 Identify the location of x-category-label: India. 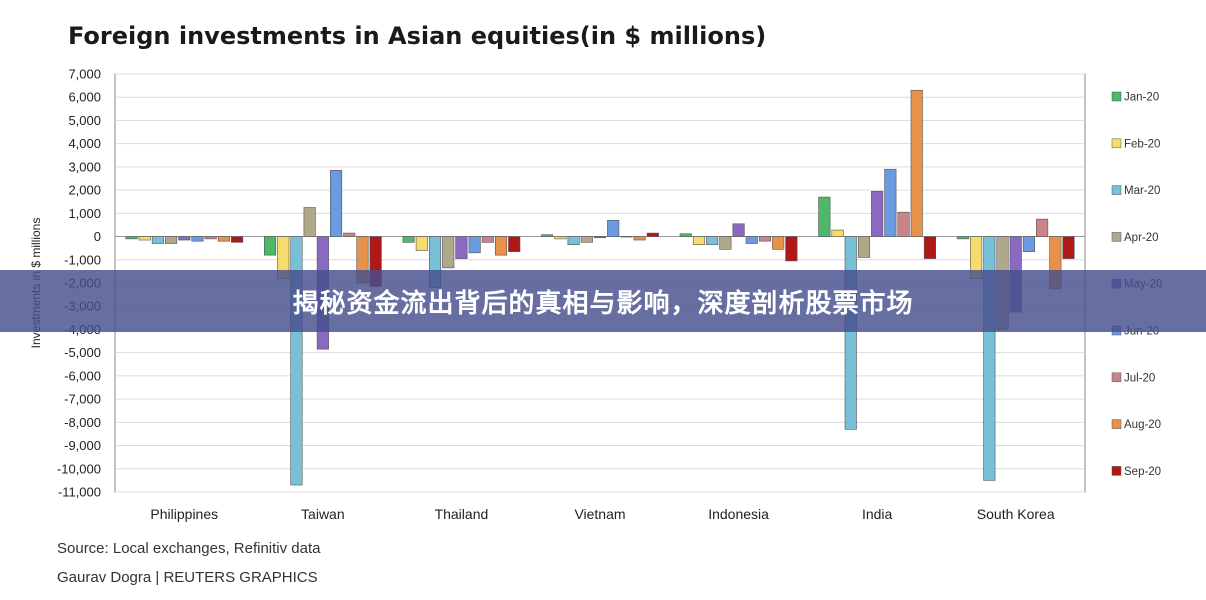
(877, 514).